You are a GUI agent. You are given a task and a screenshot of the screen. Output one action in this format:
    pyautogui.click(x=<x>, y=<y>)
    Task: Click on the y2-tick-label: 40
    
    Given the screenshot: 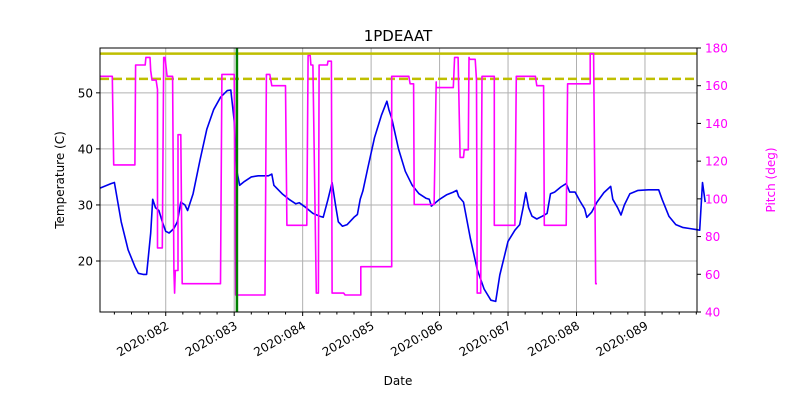 What is the action you would take?
    pyautogui.click(x=712, y=313)
    